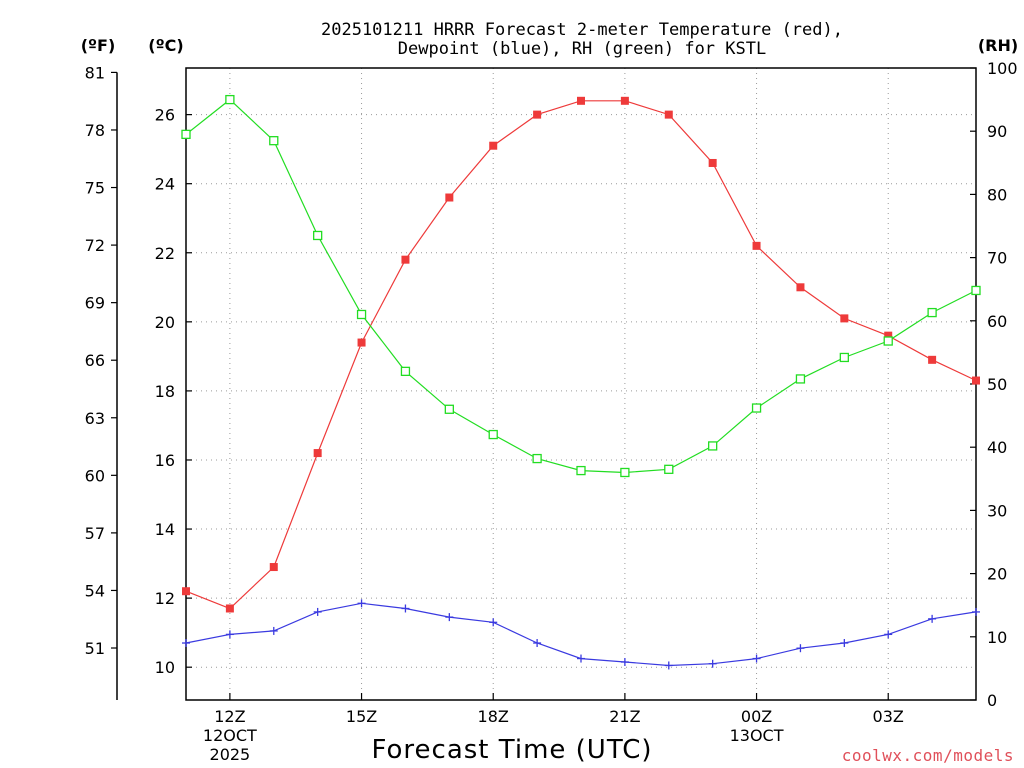  I want to click on fahrenheit-tick-label: 60, so click(95, 475).